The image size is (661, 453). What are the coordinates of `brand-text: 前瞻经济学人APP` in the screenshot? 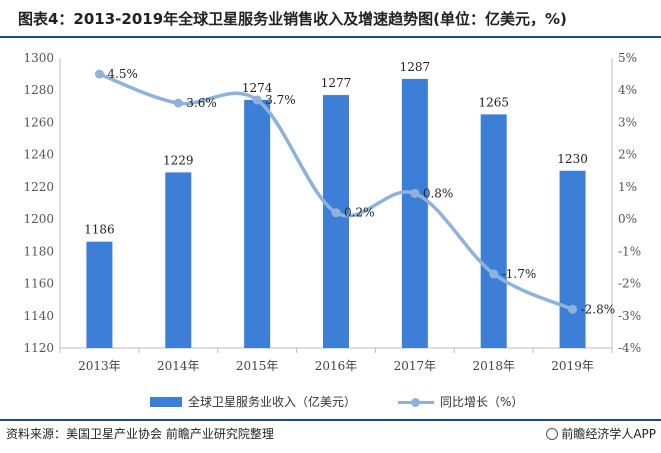 It's located at (608, 434).